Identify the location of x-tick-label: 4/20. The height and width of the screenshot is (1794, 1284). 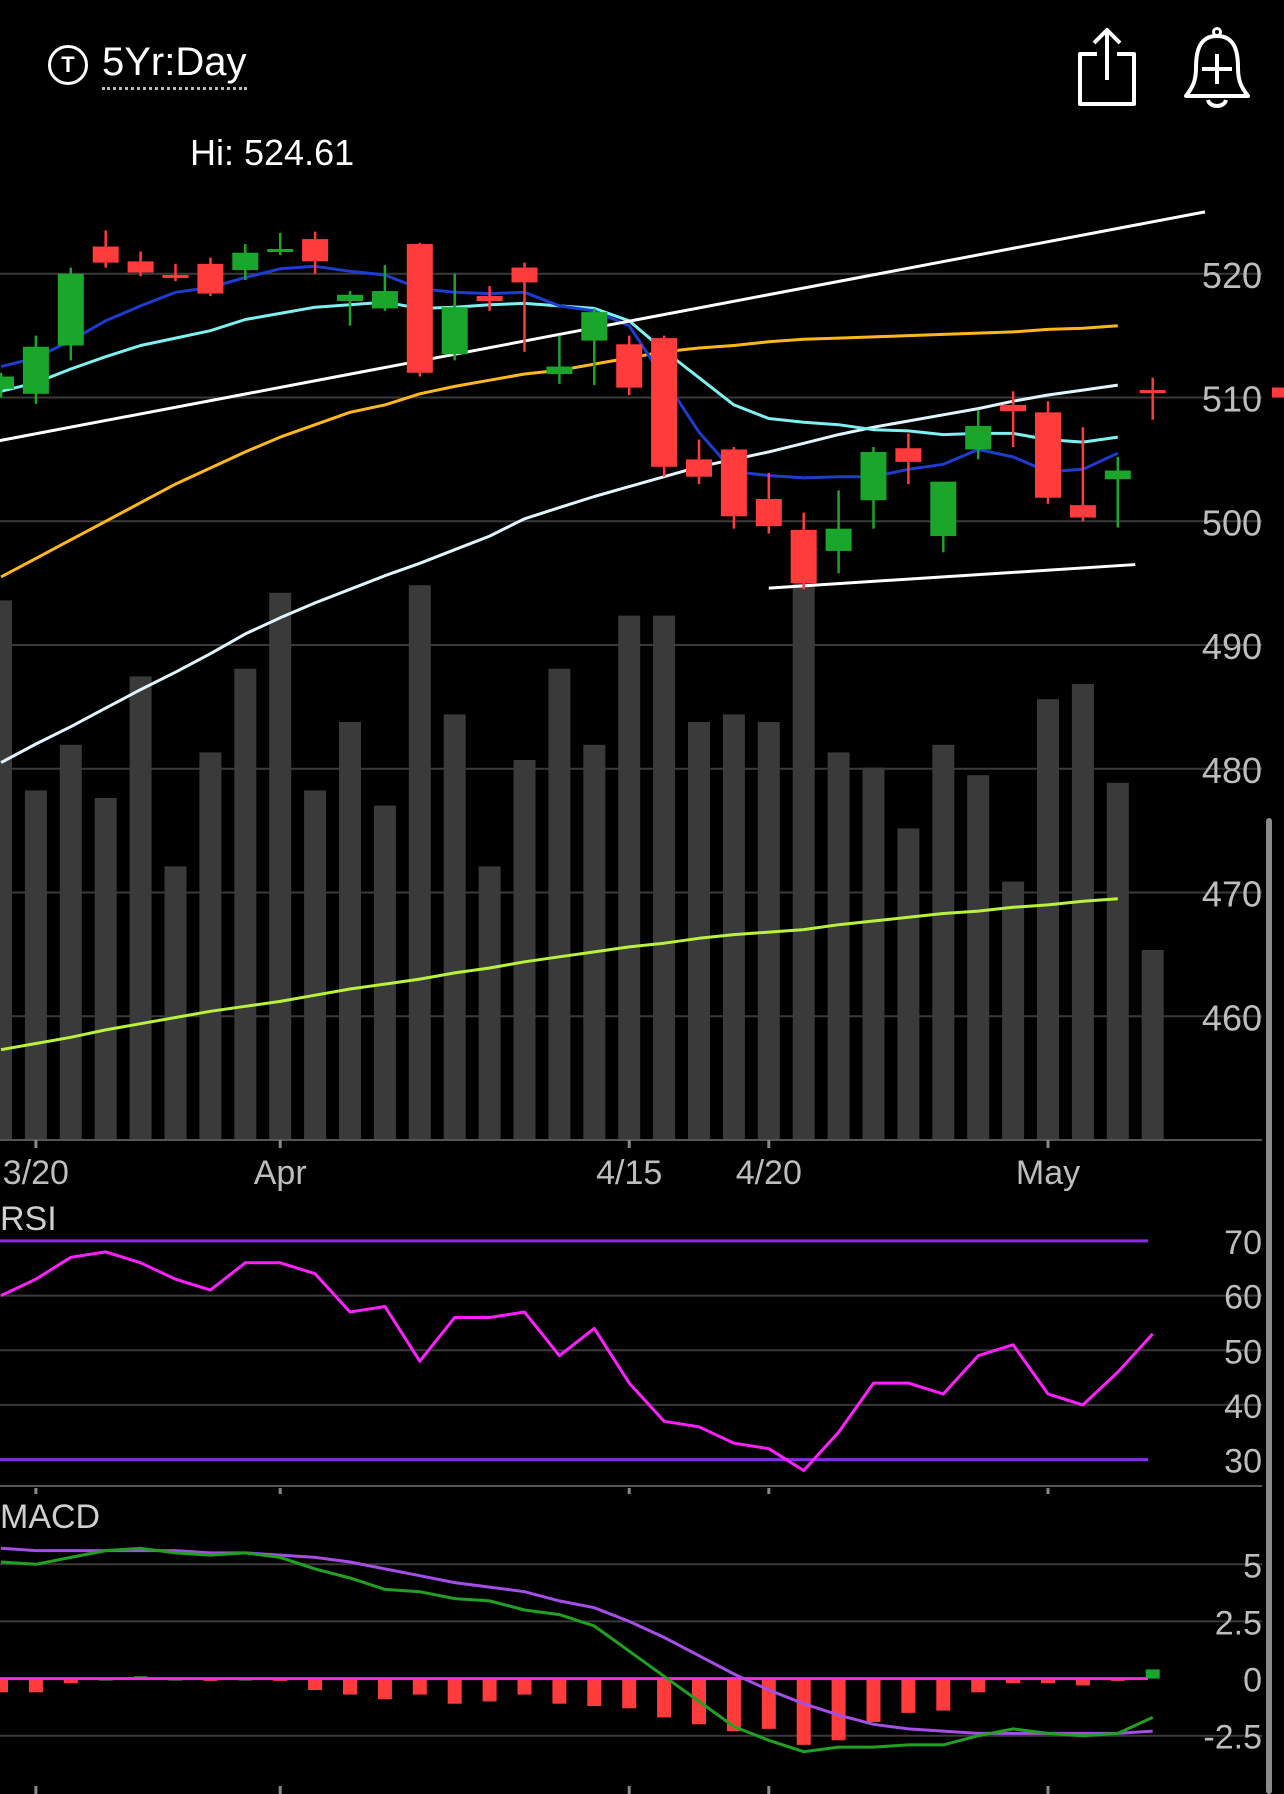
(769, 1173).